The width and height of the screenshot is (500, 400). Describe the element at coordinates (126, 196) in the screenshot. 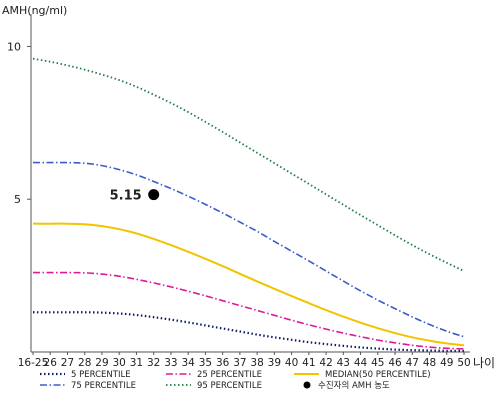

I see `patient-amh-value-label: 5.15` at that location.